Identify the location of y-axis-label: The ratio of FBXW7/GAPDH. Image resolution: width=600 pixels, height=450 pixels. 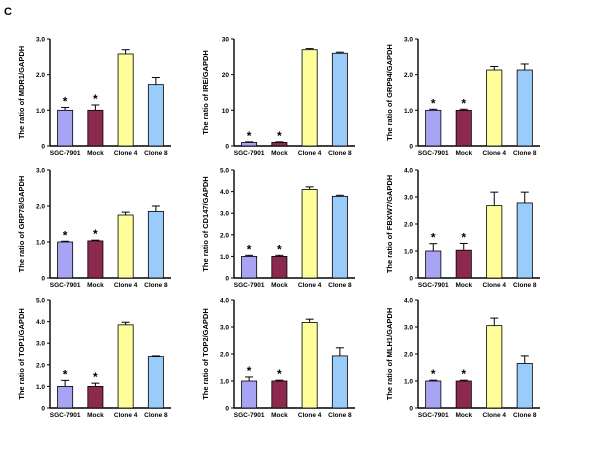
(389, 224).